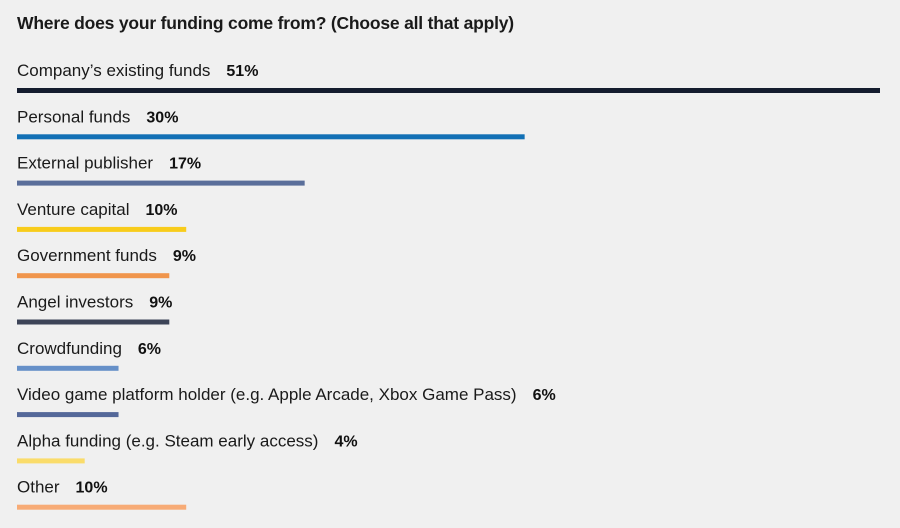 The image size is (900, 528). I want to click on value-label: 4%, so click(345, 441).